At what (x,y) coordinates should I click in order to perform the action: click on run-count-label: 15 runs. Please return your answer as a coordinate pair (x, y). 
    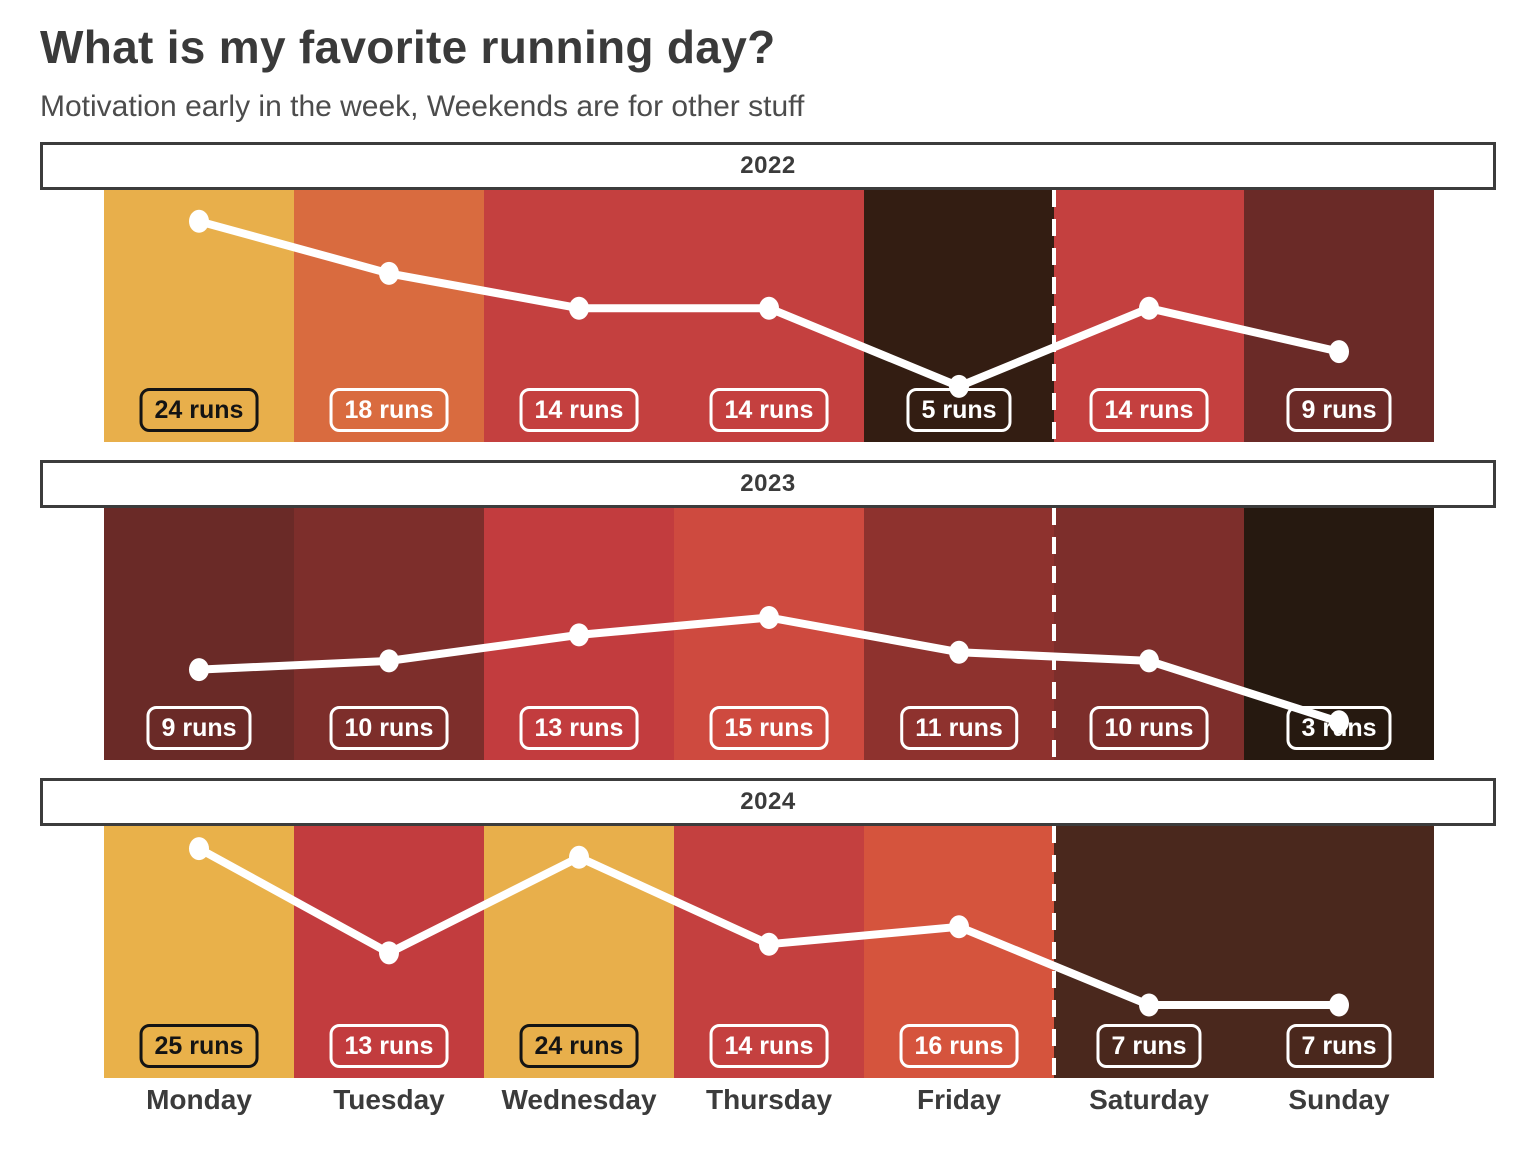
    Looking at the image, I should click on (769, 728).